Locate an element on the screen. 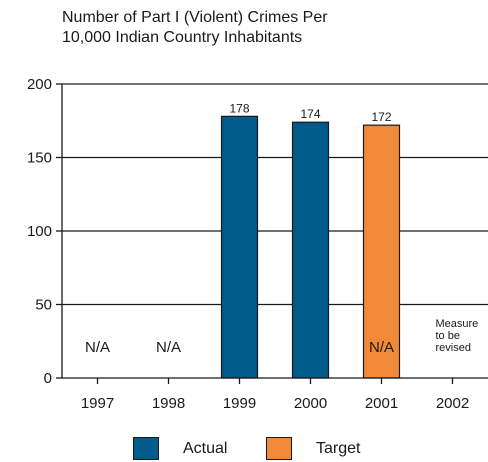 The image size is (488, 462). x-tick-label: 2001 is located at coordinates (381, 403).